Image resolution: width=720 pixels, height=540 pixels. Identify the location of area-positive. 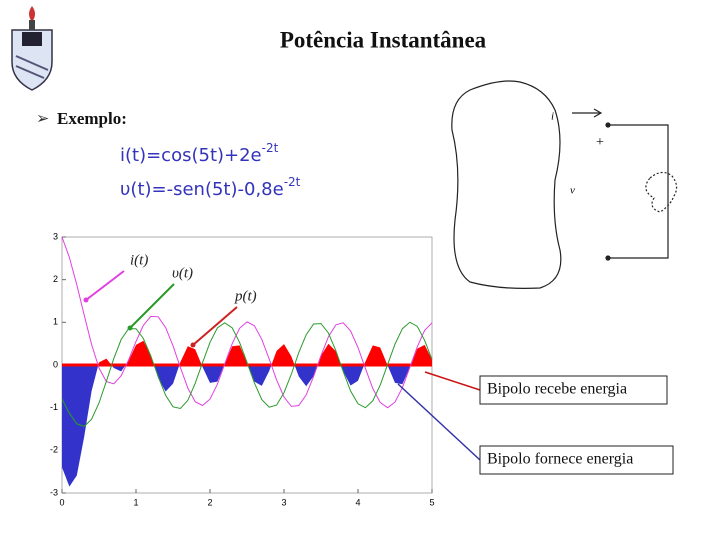
(247, 352).